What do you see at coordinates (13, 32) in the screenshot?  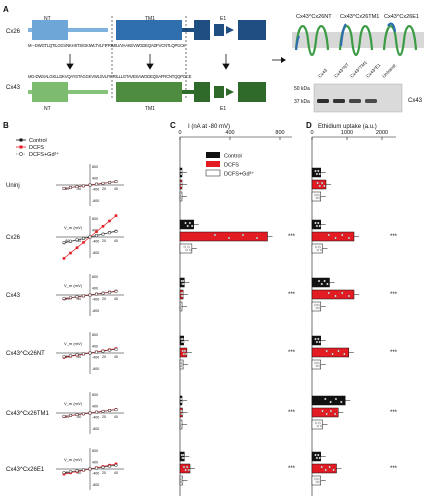 I see `cx26-label: Cx26` at bounding box center [13, 32].